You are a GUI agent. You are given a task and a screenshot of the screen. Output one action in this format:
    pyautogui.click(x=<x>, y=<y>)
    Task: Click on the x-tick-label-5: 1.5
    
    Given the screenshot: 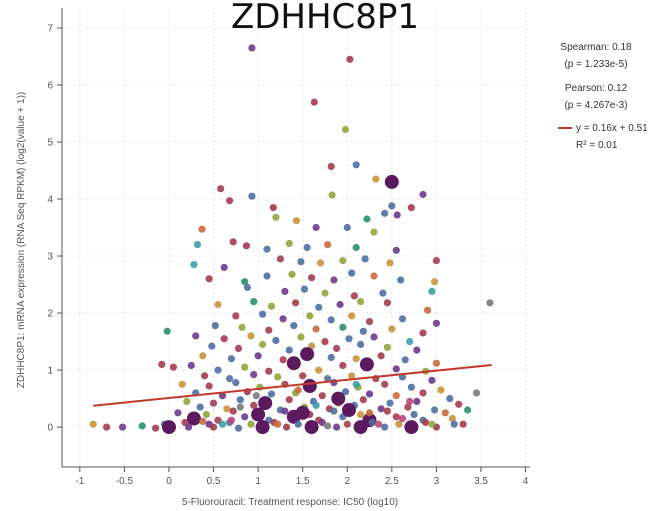 What is the action you would take?
    pyautogui.click(x=303, y=481)
    